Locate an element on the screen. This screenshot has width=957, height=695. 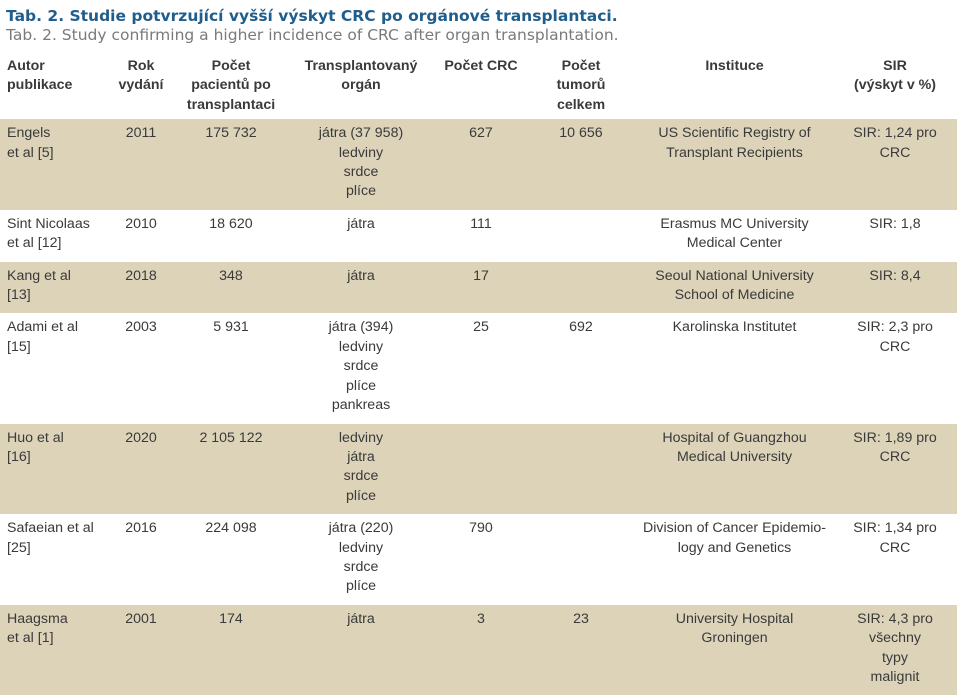
cell-patients: 18 620 is located at coordinates (231, 223).